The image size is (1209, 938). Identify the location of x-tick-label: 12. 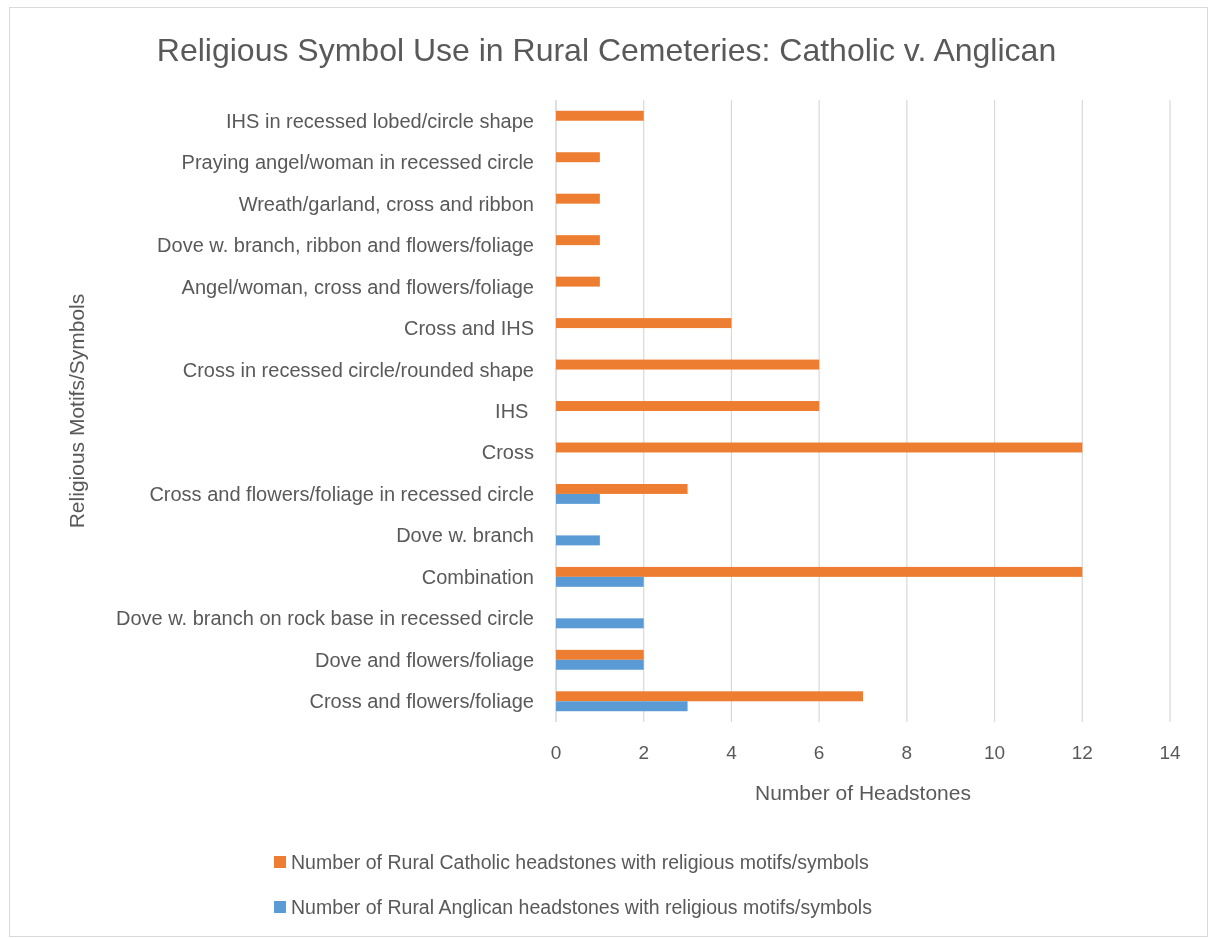
(1082, 752).